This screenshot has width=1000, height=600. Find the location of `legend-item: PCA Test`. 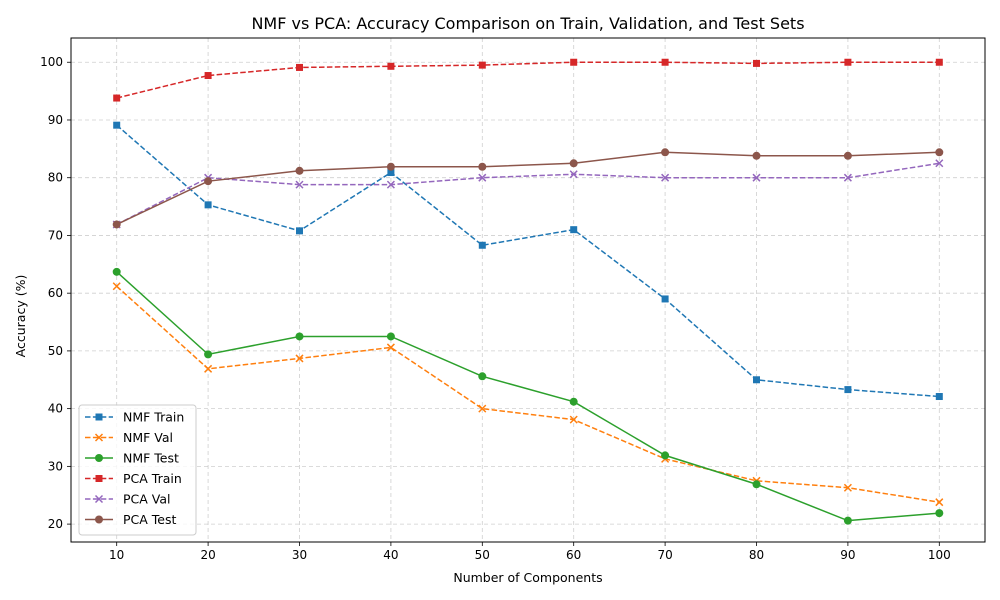

legend-item: PCA Test is located at coordinates (131, 519).